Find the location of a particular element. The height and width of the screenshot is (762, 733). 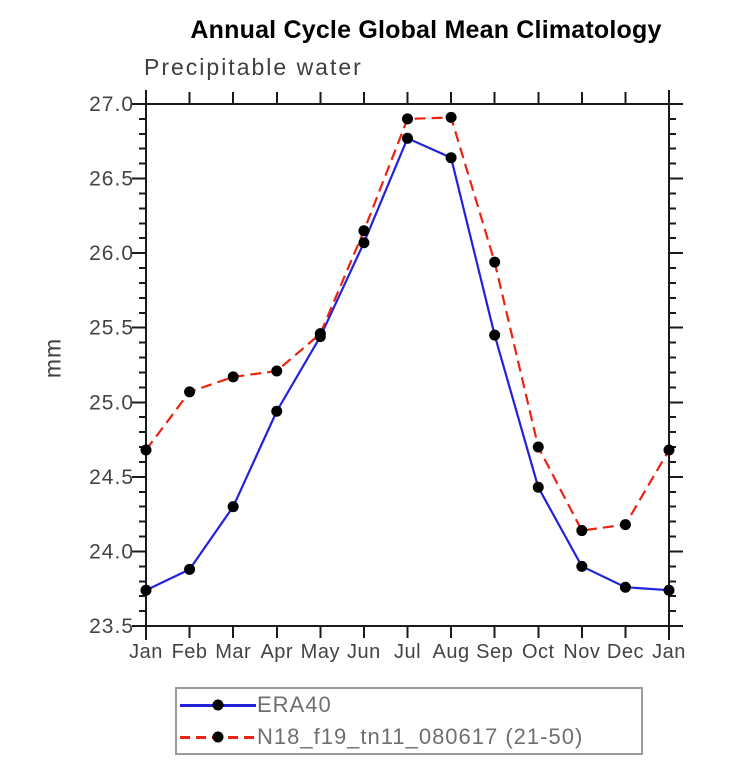

x-tick-label: Sep is located at coordinates (494, 652).